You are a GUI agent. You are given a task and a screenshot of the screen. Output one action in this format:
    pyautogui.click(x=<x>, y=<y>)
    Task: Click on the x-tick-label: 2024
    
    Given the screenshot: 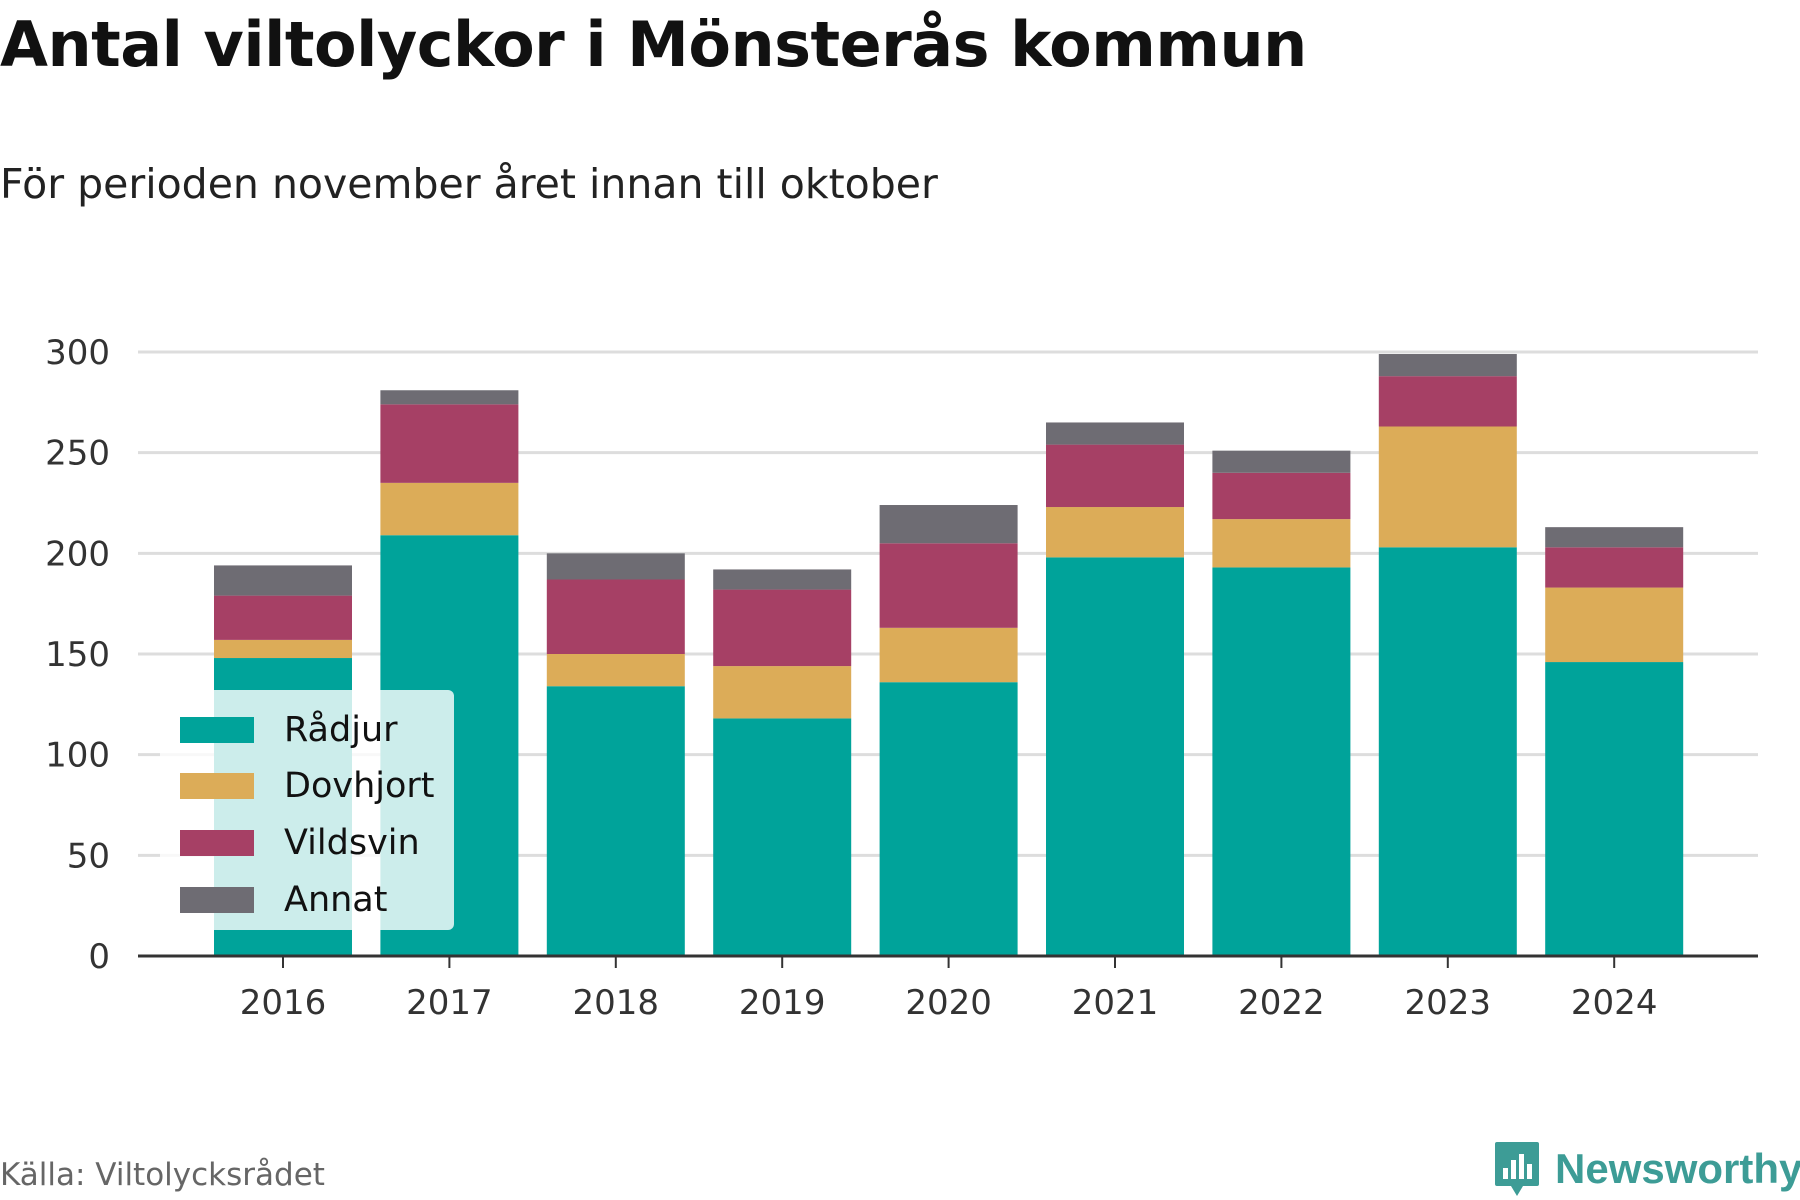 What is the action you would take?
    pyautogui.click(x=1614, y=1003)
    